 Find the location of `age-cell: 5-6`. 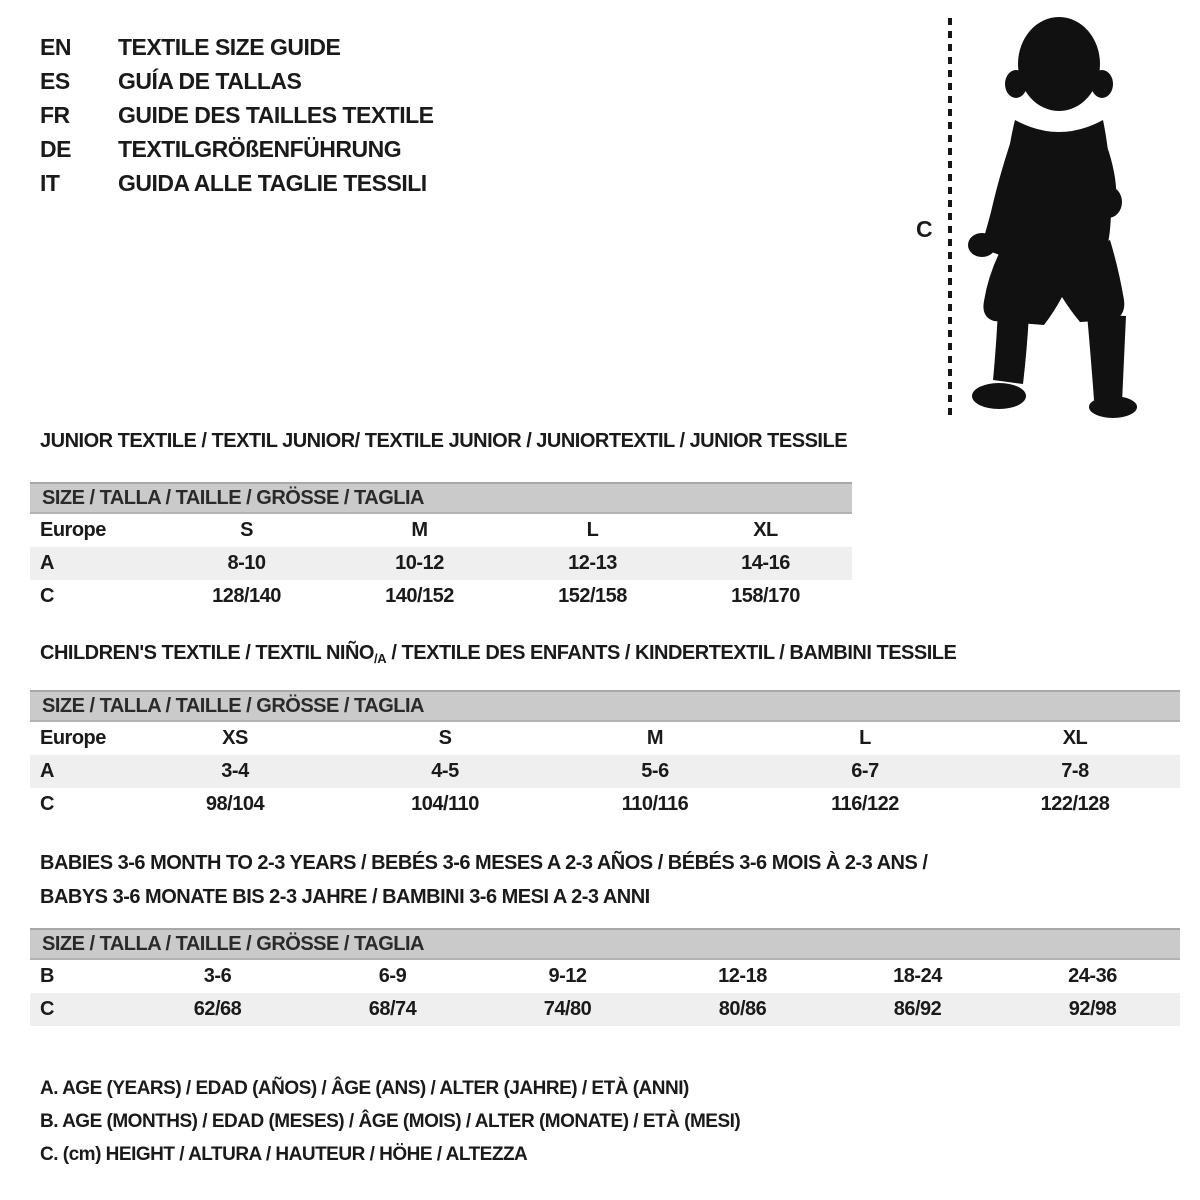

age-cell: 5-6 is located at coordinates (655, 771).